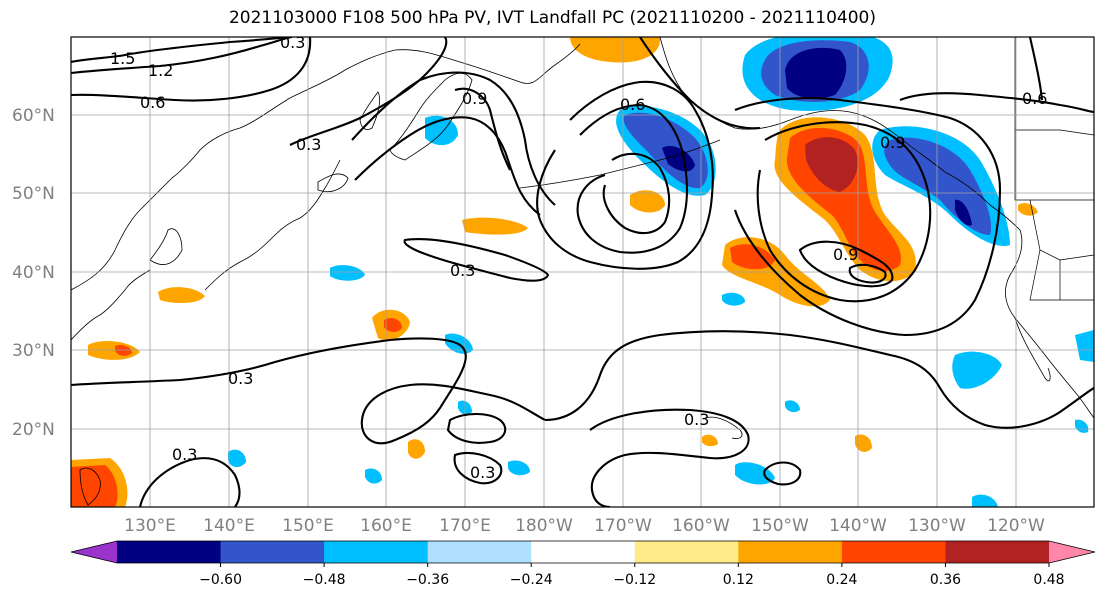  I want to click on coast-kamchatka, so click(431, 116).